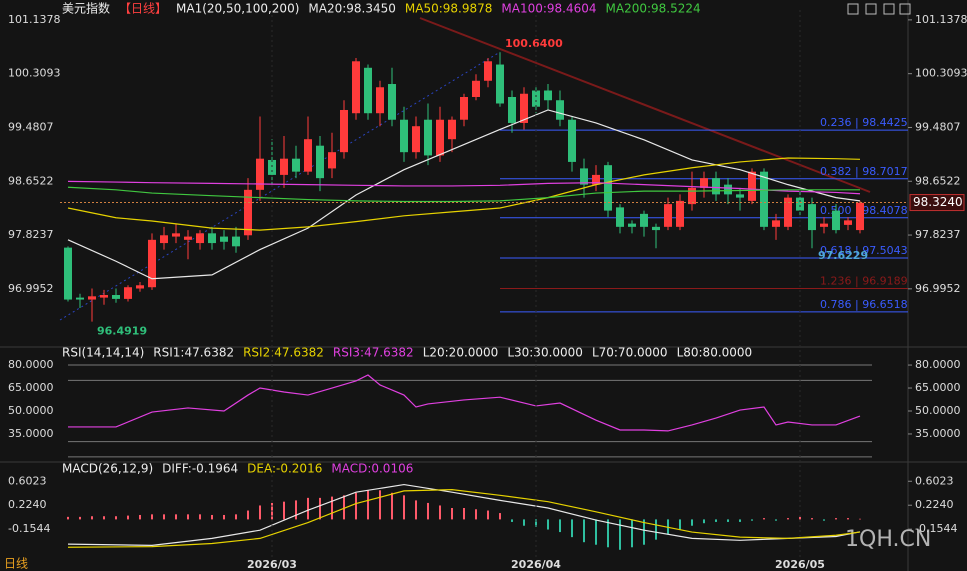 Image resolution: width=967 pixels, height=571 pixels. What do you see at coordinates (864, 304) in the screenshot?
I see `fib-label: 0.786 | 96.6518` at bounding box center [864, 304].